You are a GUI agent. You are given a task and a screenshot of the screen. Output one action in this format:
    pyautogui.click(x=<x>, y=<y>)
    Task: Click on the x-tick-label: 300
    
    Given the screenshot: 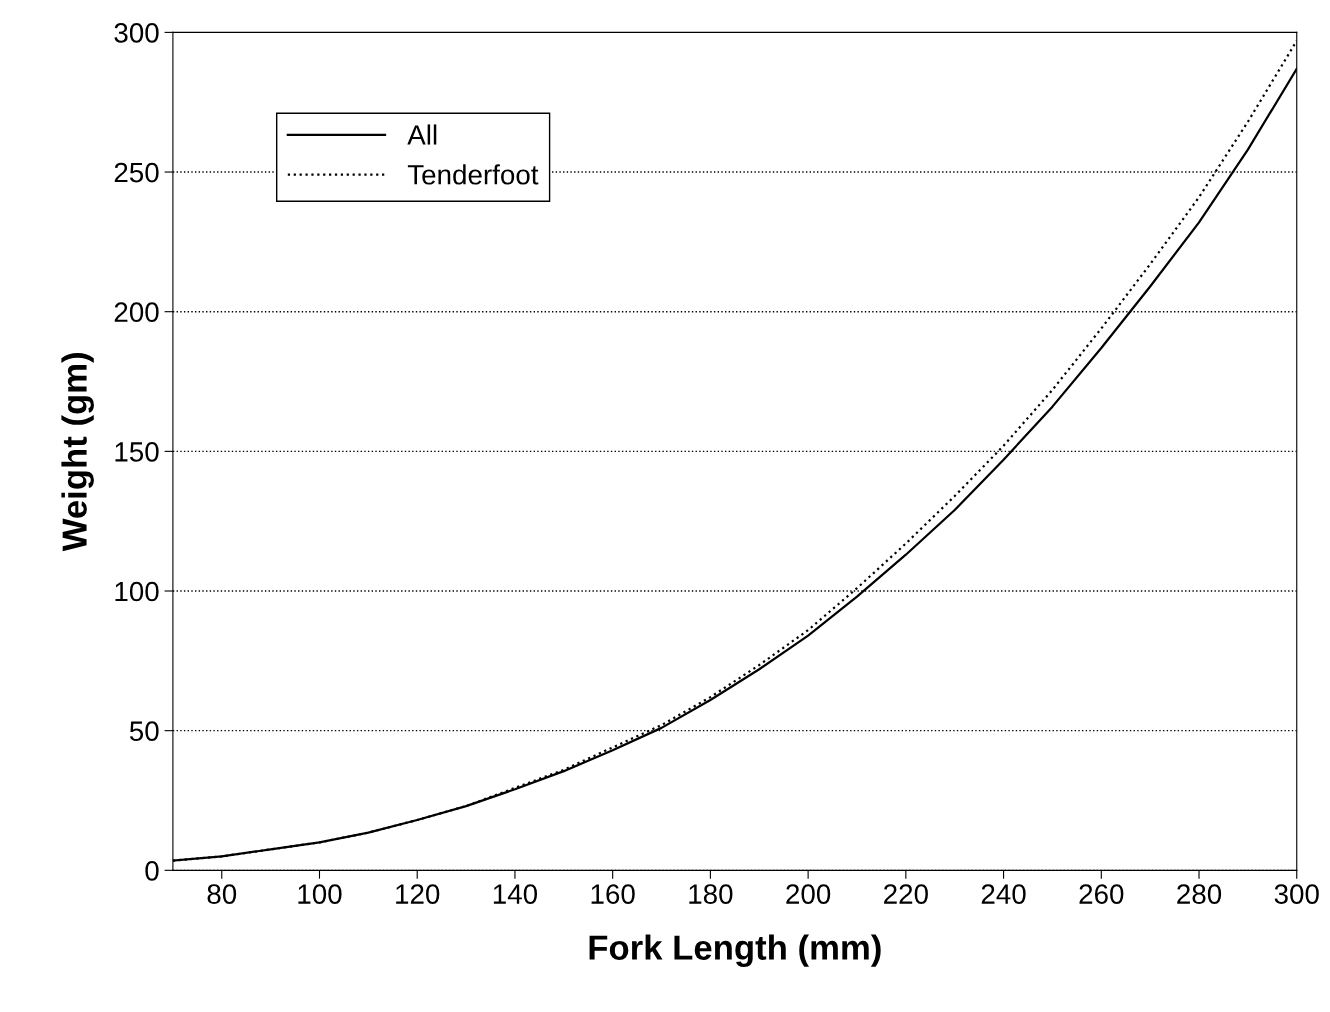 What is the action you would take?
    pyautogui.click(x=1296, y=894)
    